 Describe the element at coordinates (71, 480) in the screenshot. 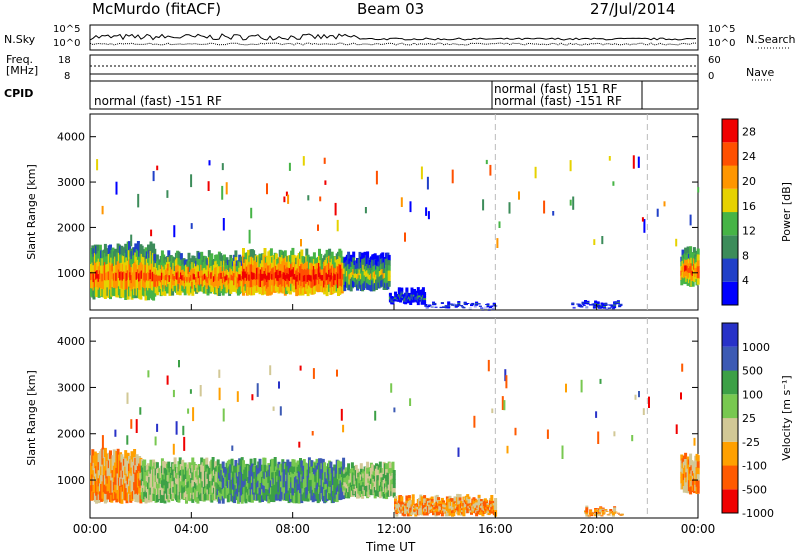

I see `y-tick-label: 1000` at that location.